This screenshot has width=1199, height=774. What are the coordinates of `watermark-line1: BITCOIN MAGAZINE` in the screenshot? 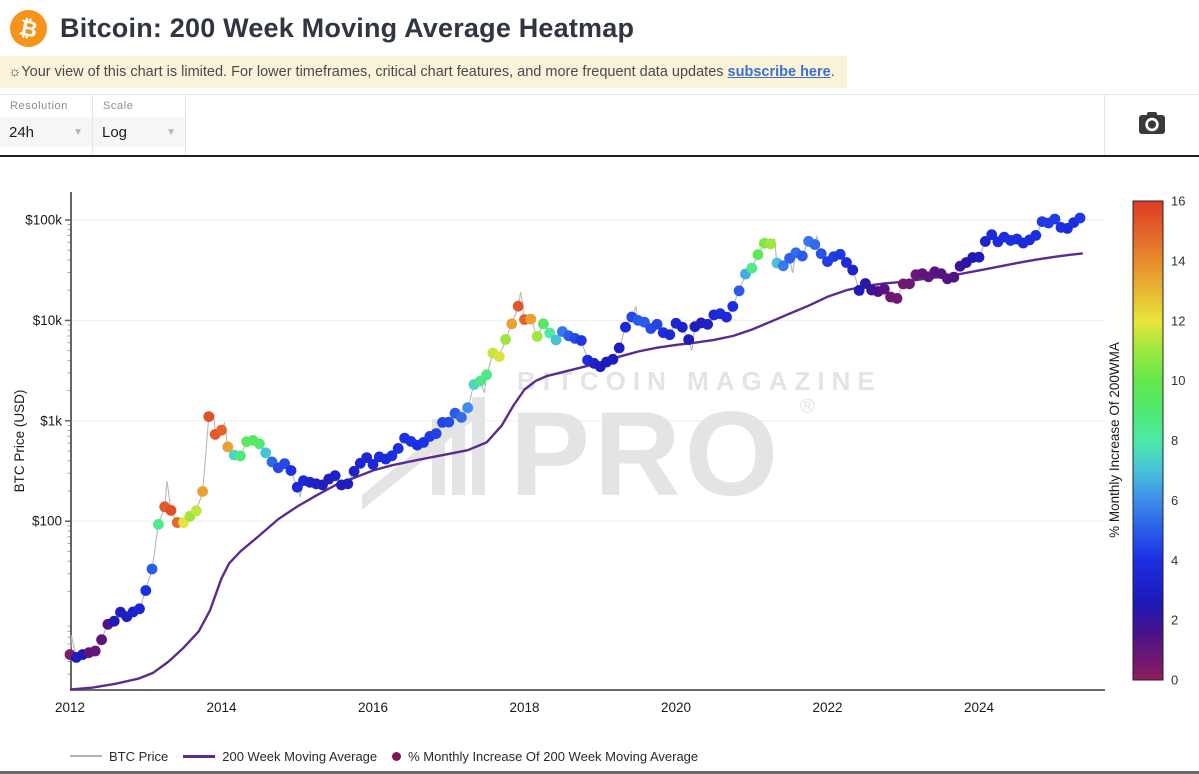 It's located at (699, 381).